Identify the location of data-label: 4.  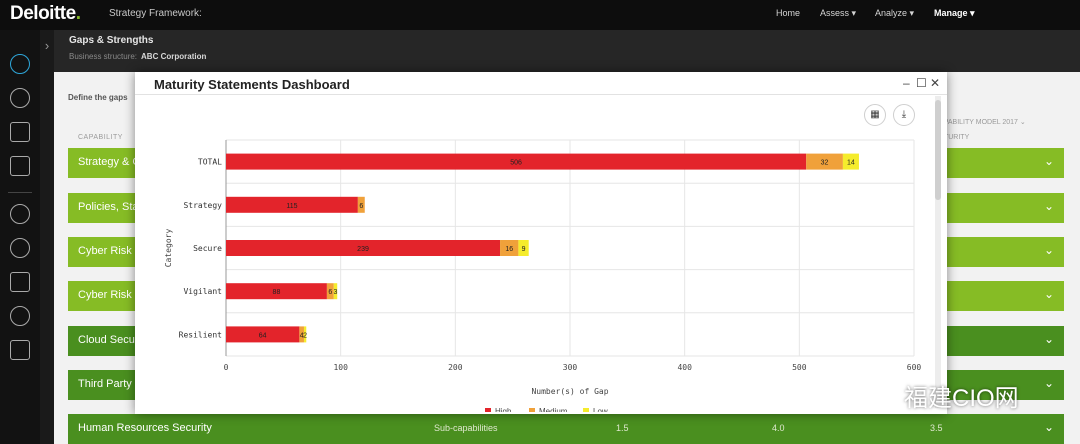
(302, 335).